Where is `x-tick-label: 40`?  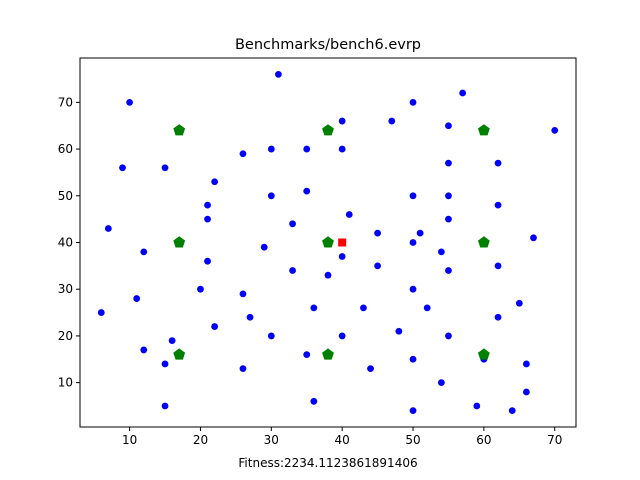 x-tick-label: 40 is located at coordinates (342, 440).